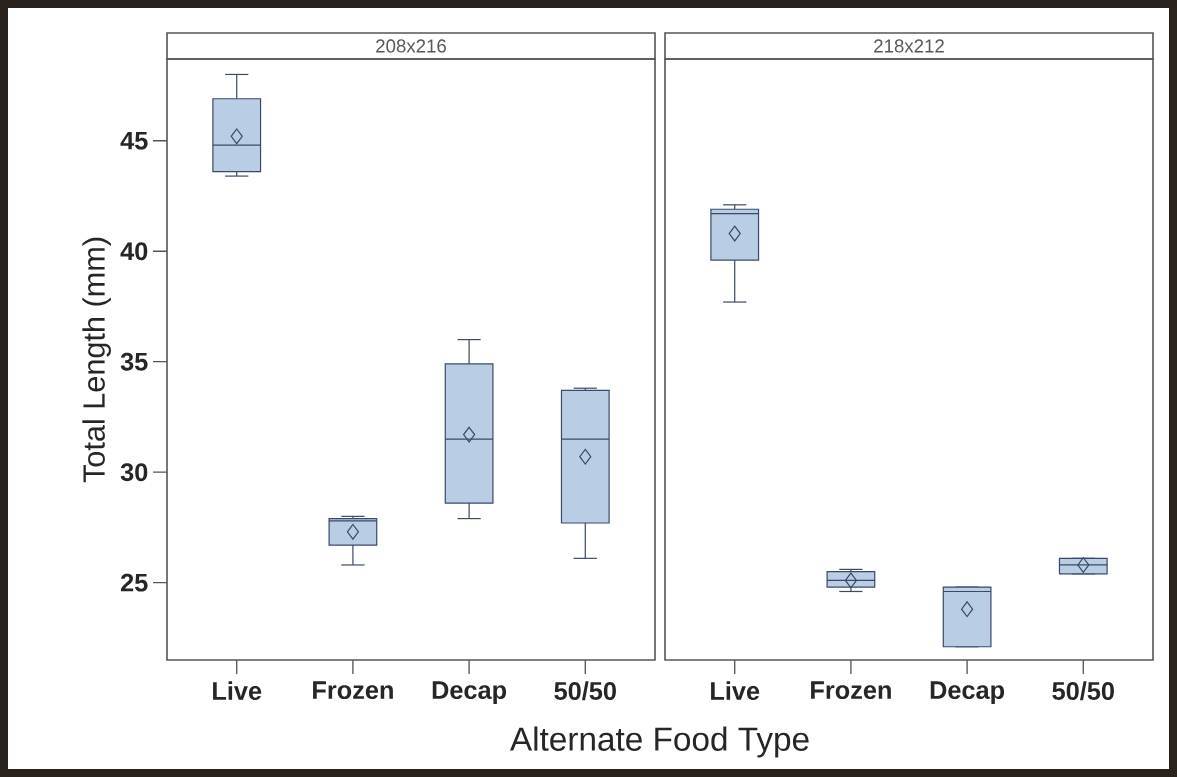 This screenshot has width=1177, height=777. I want to click on y-tick-label: 35, so click(134, 361).